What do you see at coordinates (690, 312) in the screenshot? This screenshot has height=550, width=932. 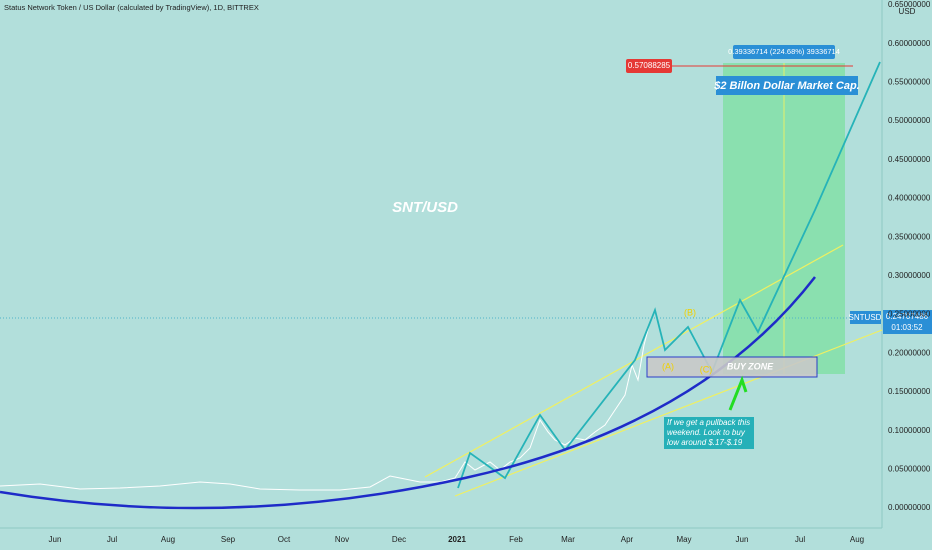 I see `wave-label: (B)` at bounding box center [690, 312].